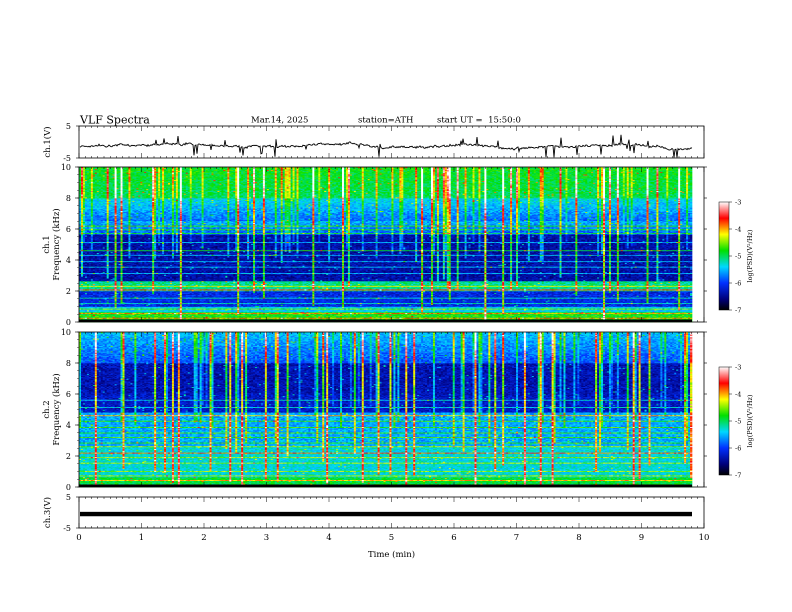  What do you see at coordinates (47, 141) in the screenshot?
I see `y-axis-label: ch.1(V)` at bounding box center [47, 141].